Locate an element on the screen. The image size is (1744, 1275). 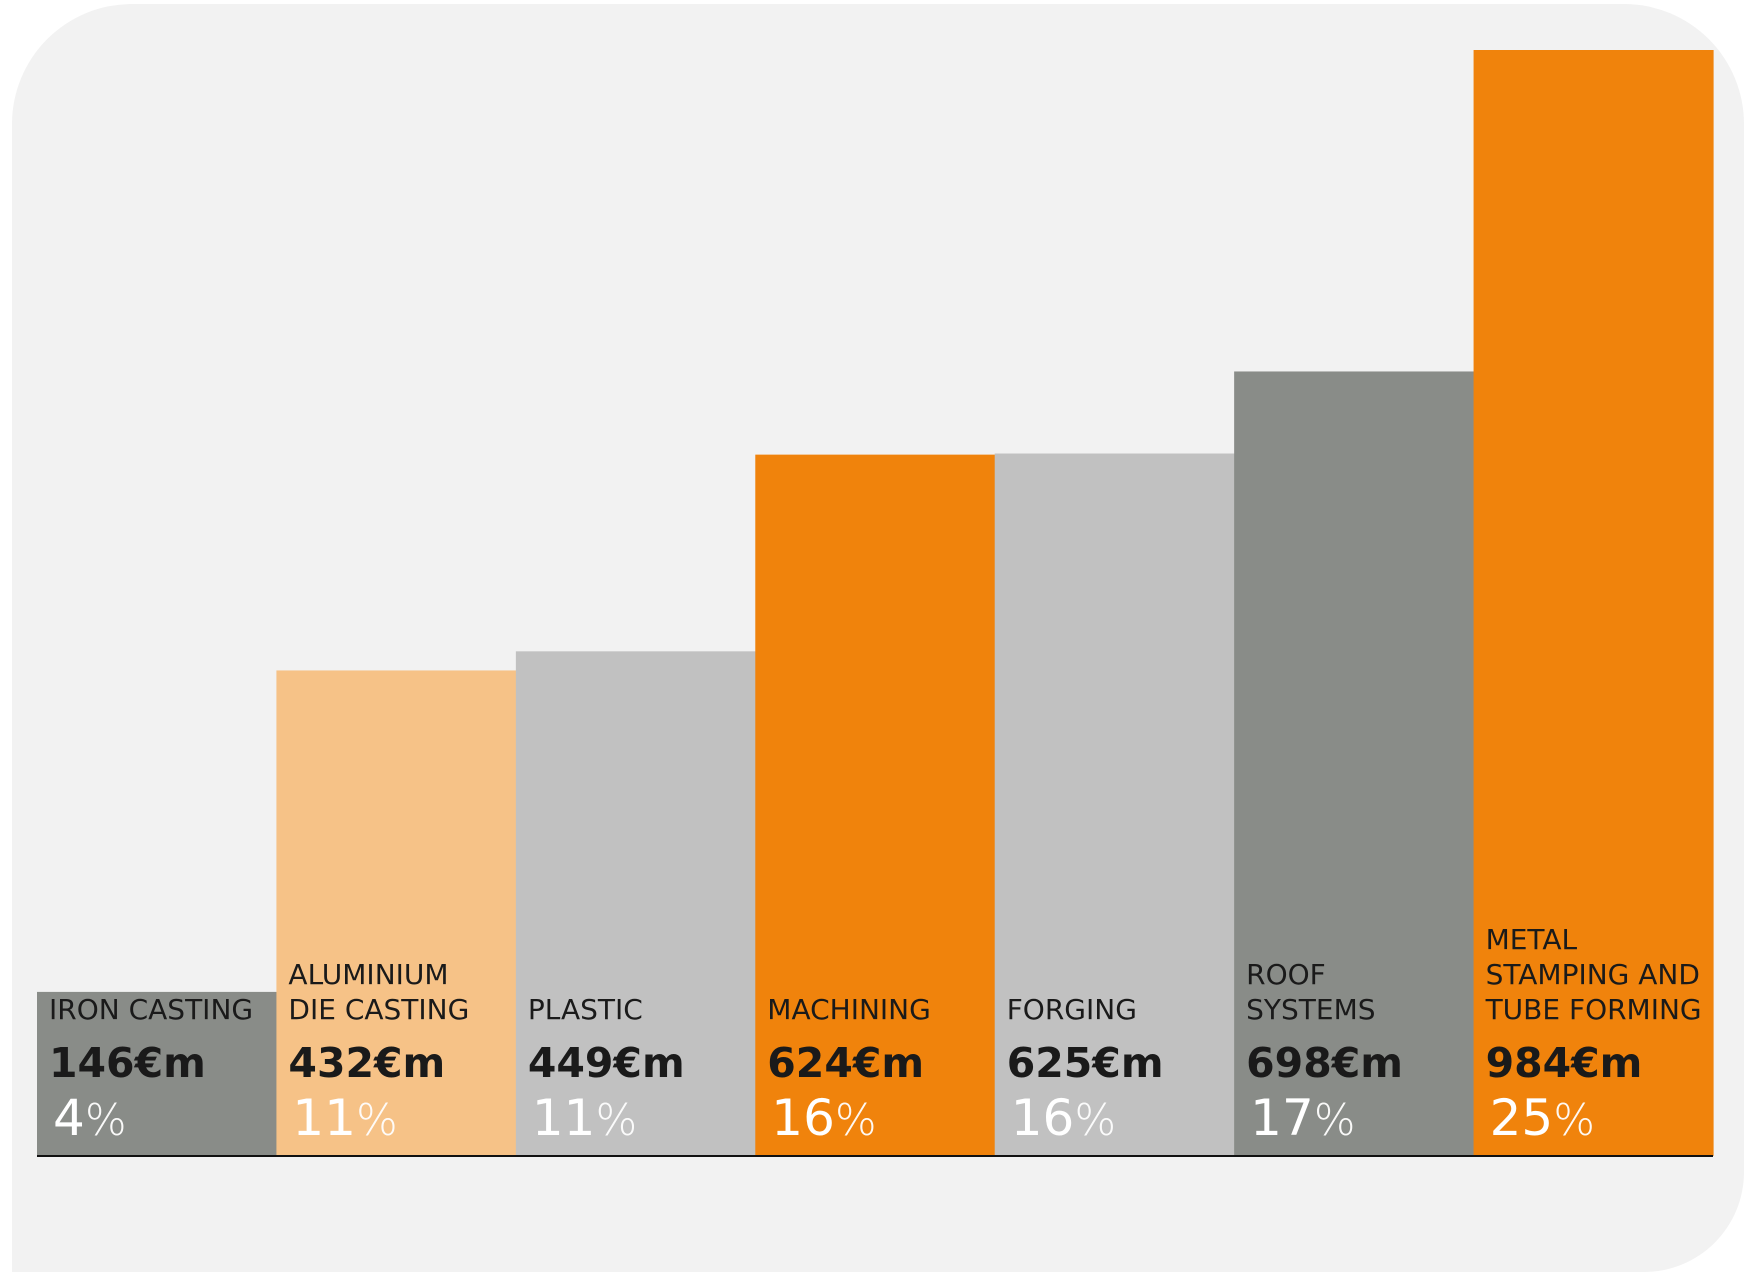
bar-plastic is located at coordinates (635, 903).